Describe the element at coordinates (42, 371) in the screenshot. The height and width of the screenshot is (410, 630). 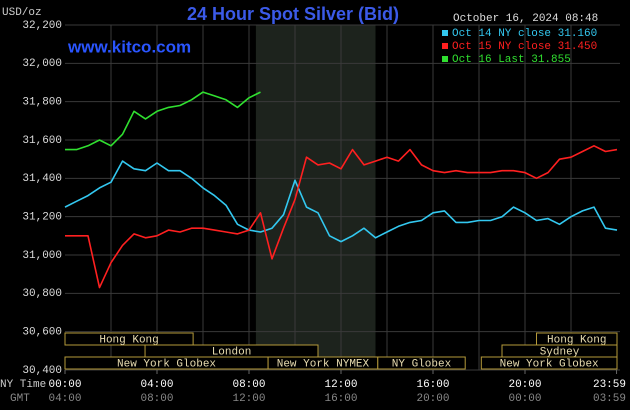
I see `y-tick-label: 30,400` at that location.